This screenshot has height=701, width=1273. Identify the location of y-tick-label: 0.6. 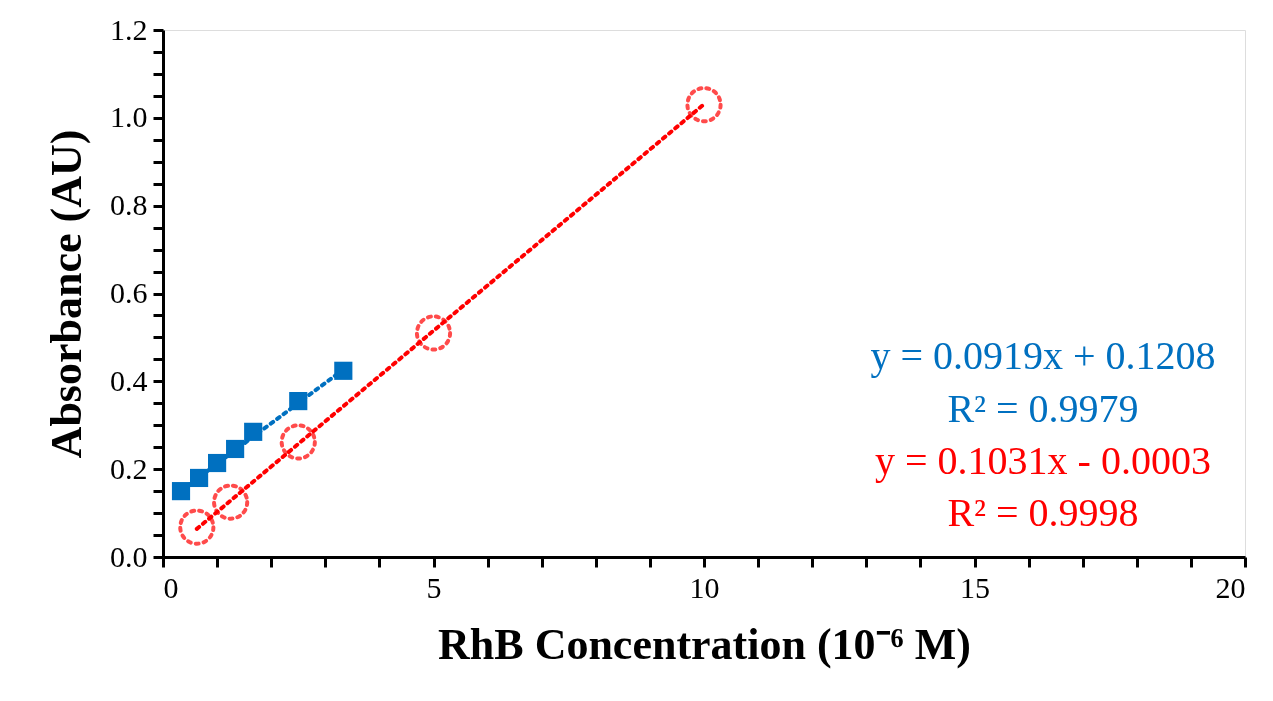
(129, 292).